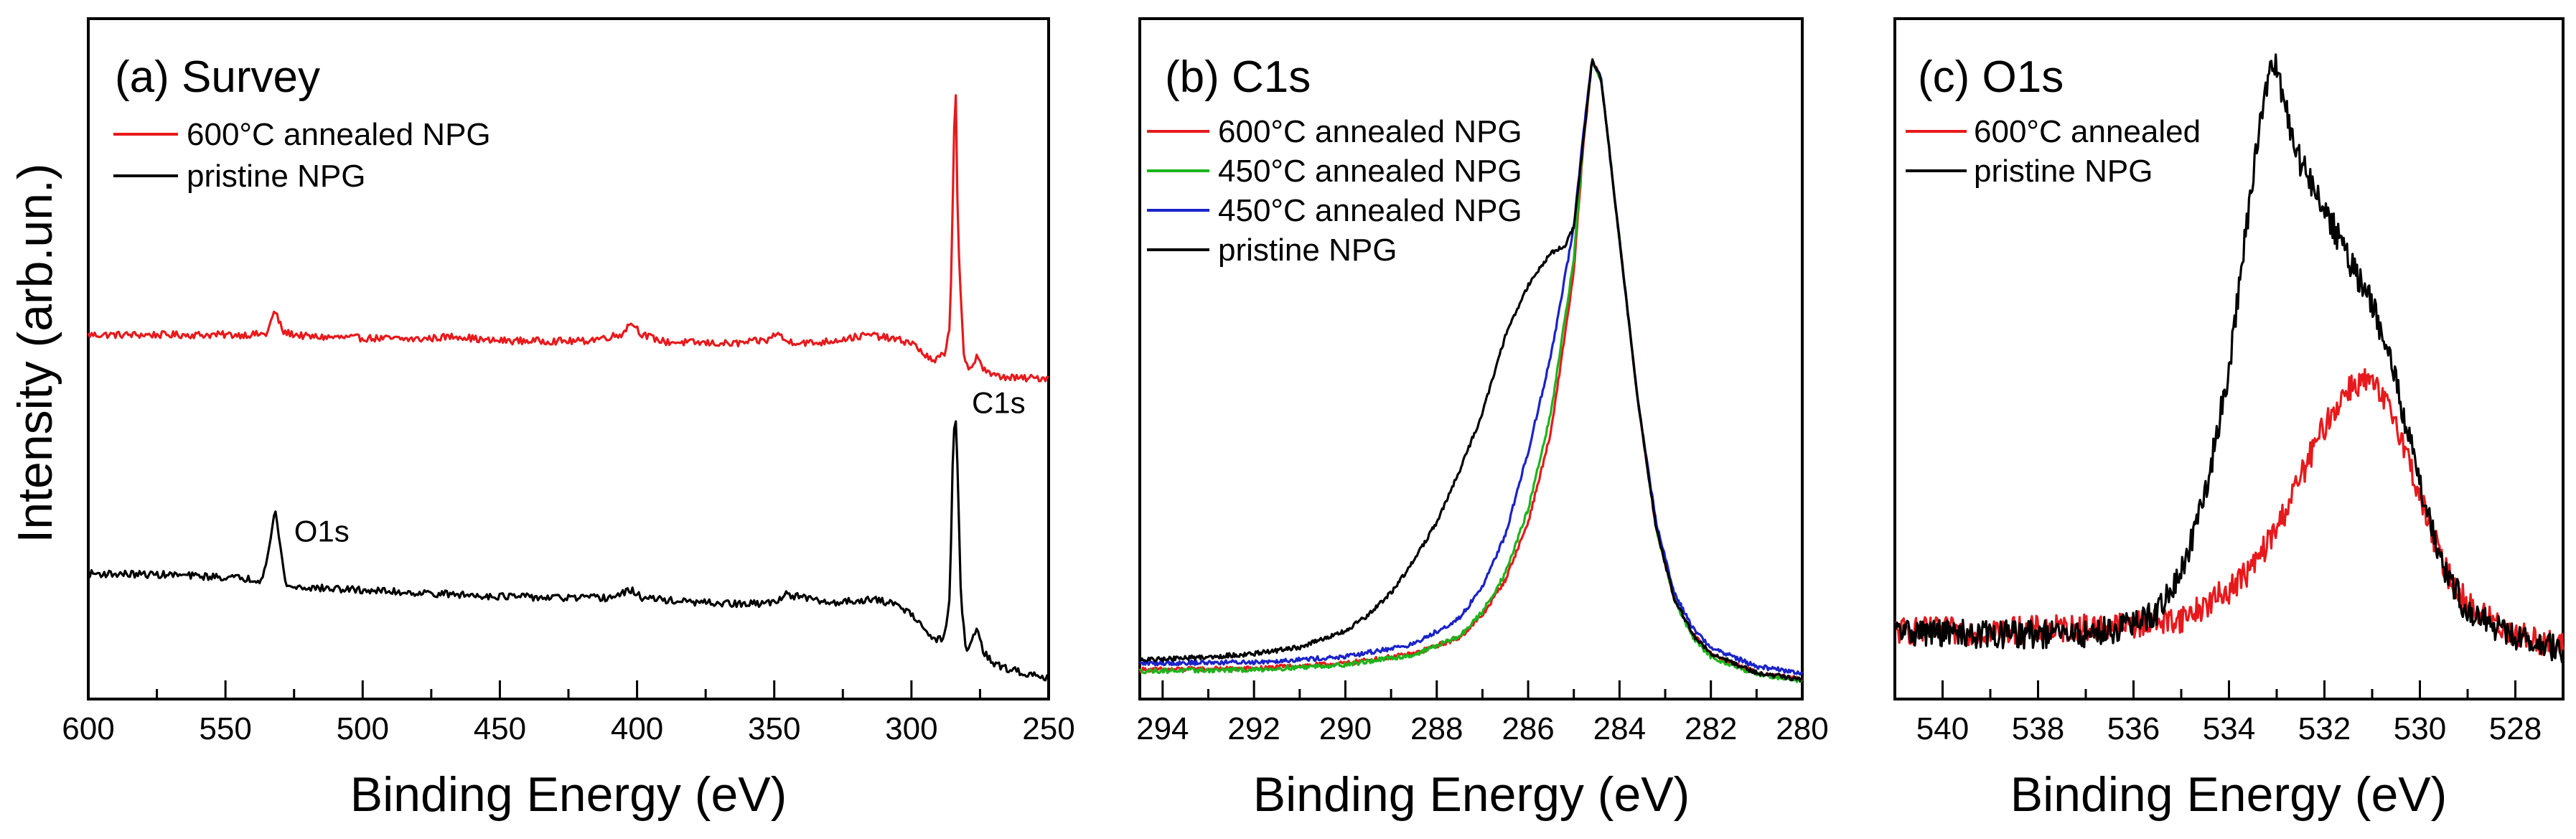 The height and width of the screenshot is (839, 2576). What do you see at coordinates (1163, 728) in the screenshot?
I see `c1s-xtick-label: 294` at bounding box center [1163, 728].